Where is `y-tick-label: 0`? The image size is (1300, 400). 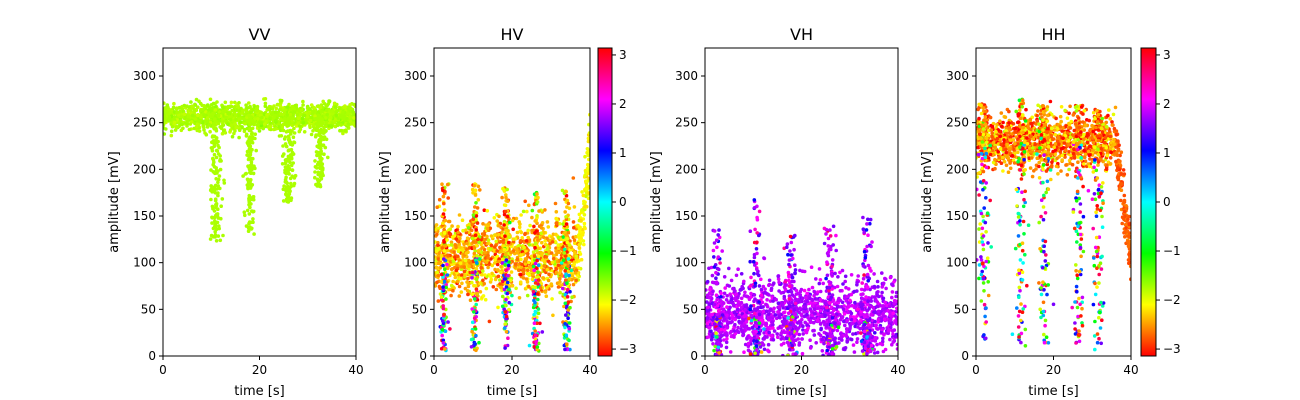 y-tick-label: 0 is located at coordinates (423, 356).